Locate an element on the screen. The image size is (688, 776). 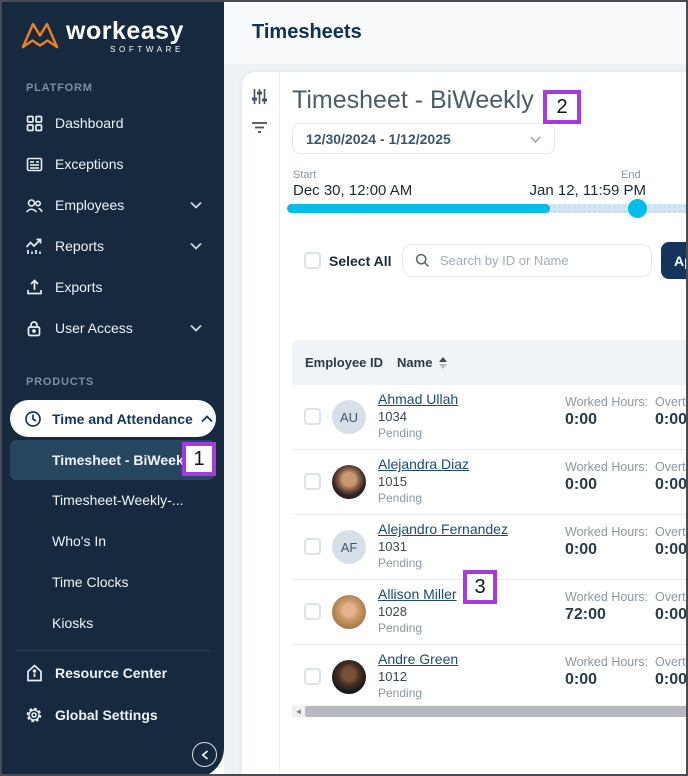
callout-1: 1 is located at coordinates (199, 459).